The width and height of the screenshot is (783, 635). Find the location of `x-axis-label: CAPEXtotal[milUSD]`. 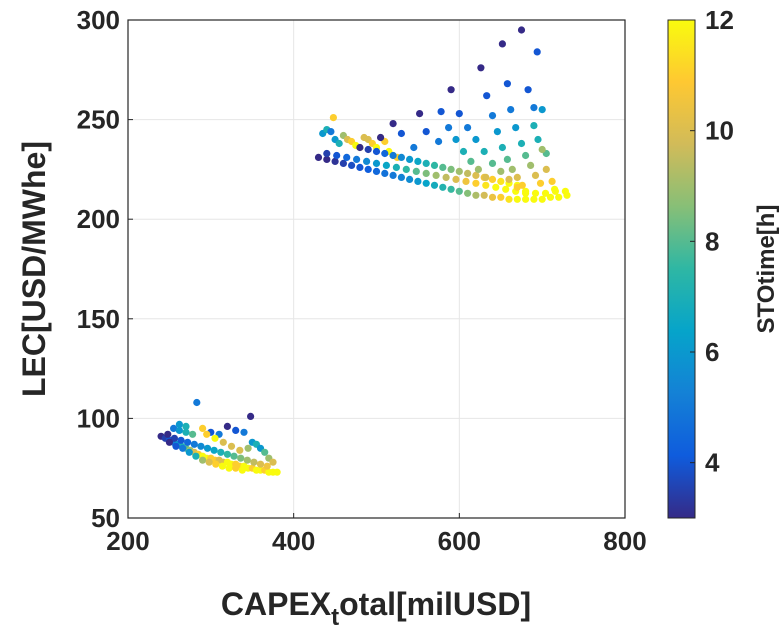

x-axis-label: CAPEXtotal[milUSD] is located at coordinates (376, 608).